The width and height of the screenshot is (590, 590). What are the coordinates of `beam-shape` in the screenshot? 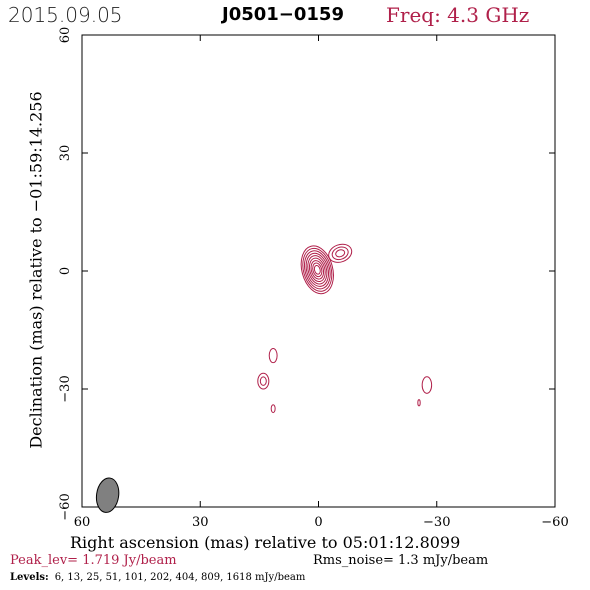 It's located at (107, 495).